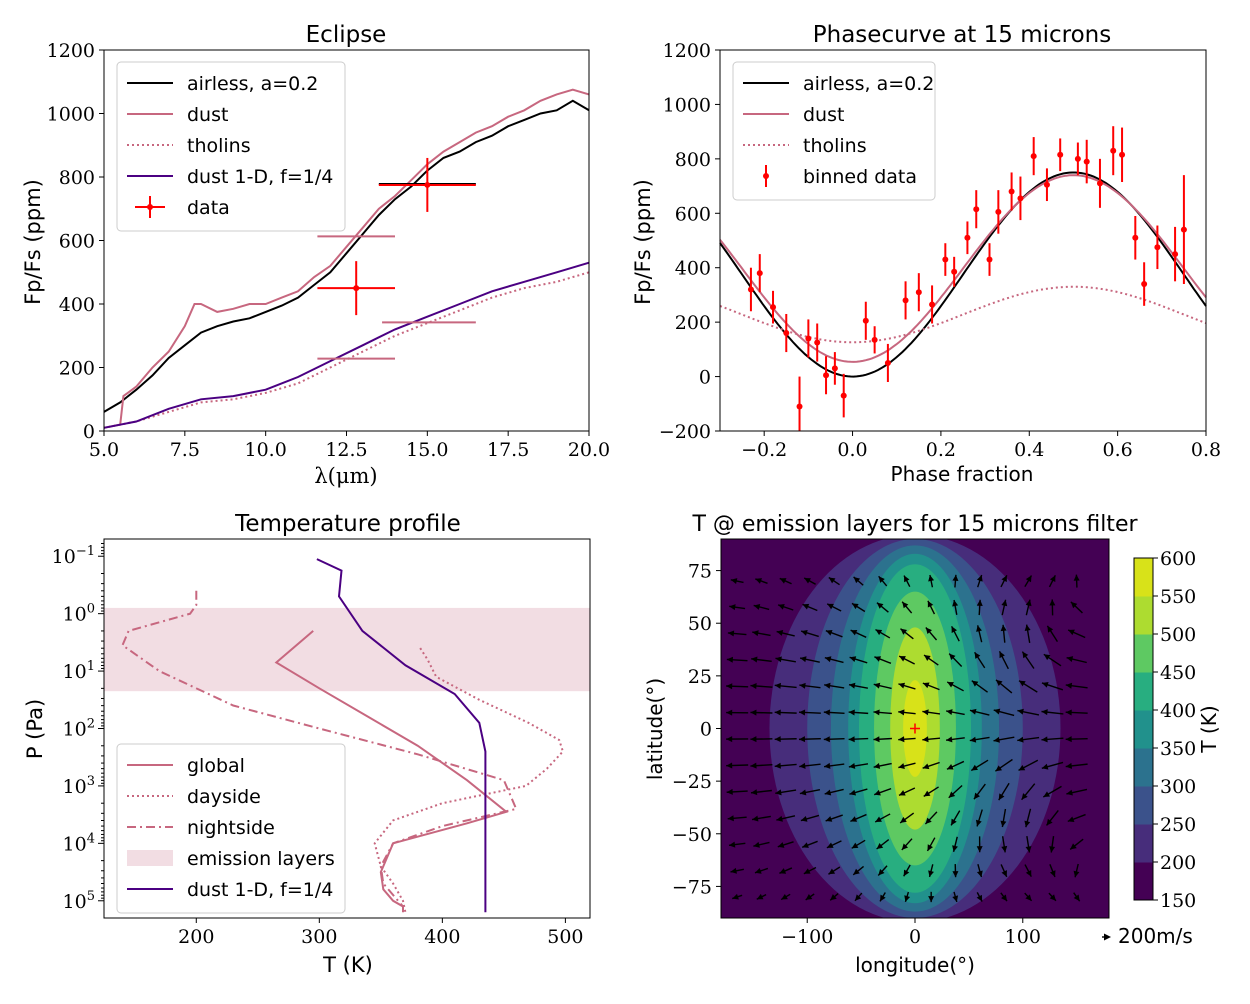 The width and height of the screenshot is (1250, 1004). I want to click on phasecurve-xtick-label: 0.4, so click(1029, 450).